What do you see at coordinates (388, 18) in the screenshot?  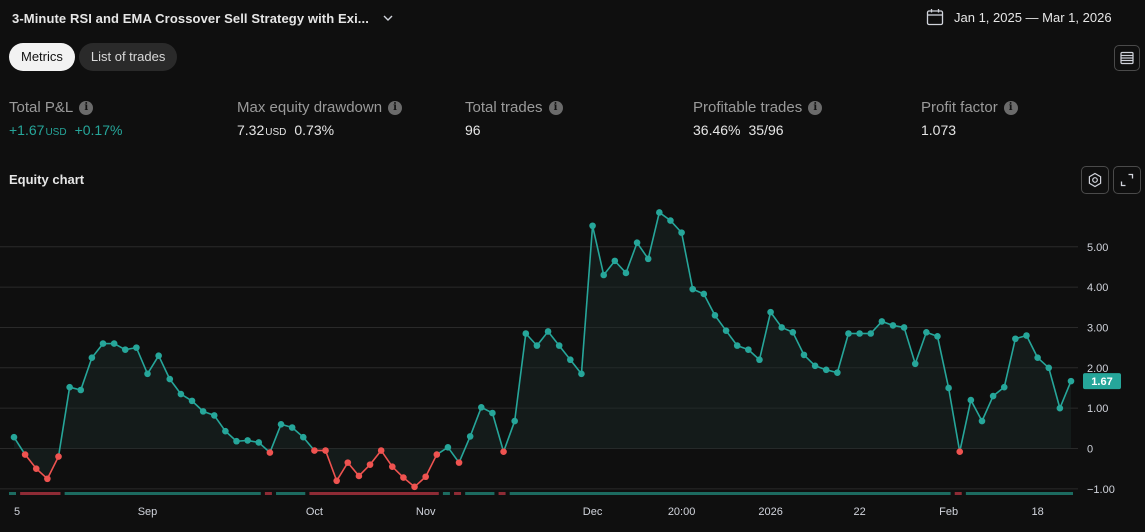 I see `chevron-down-icon` at bounding box center [388, 18].